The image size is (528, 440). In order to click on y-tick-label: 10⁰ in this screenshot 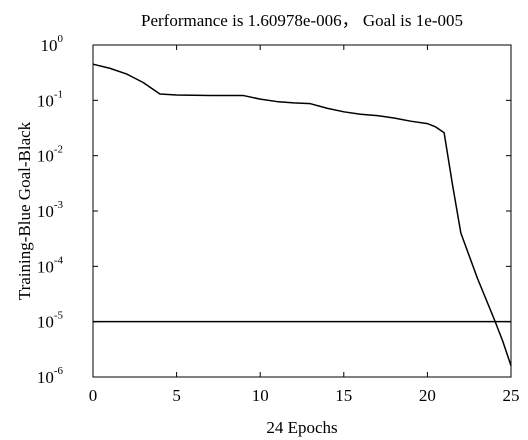, I will do `click(52, 44)`.